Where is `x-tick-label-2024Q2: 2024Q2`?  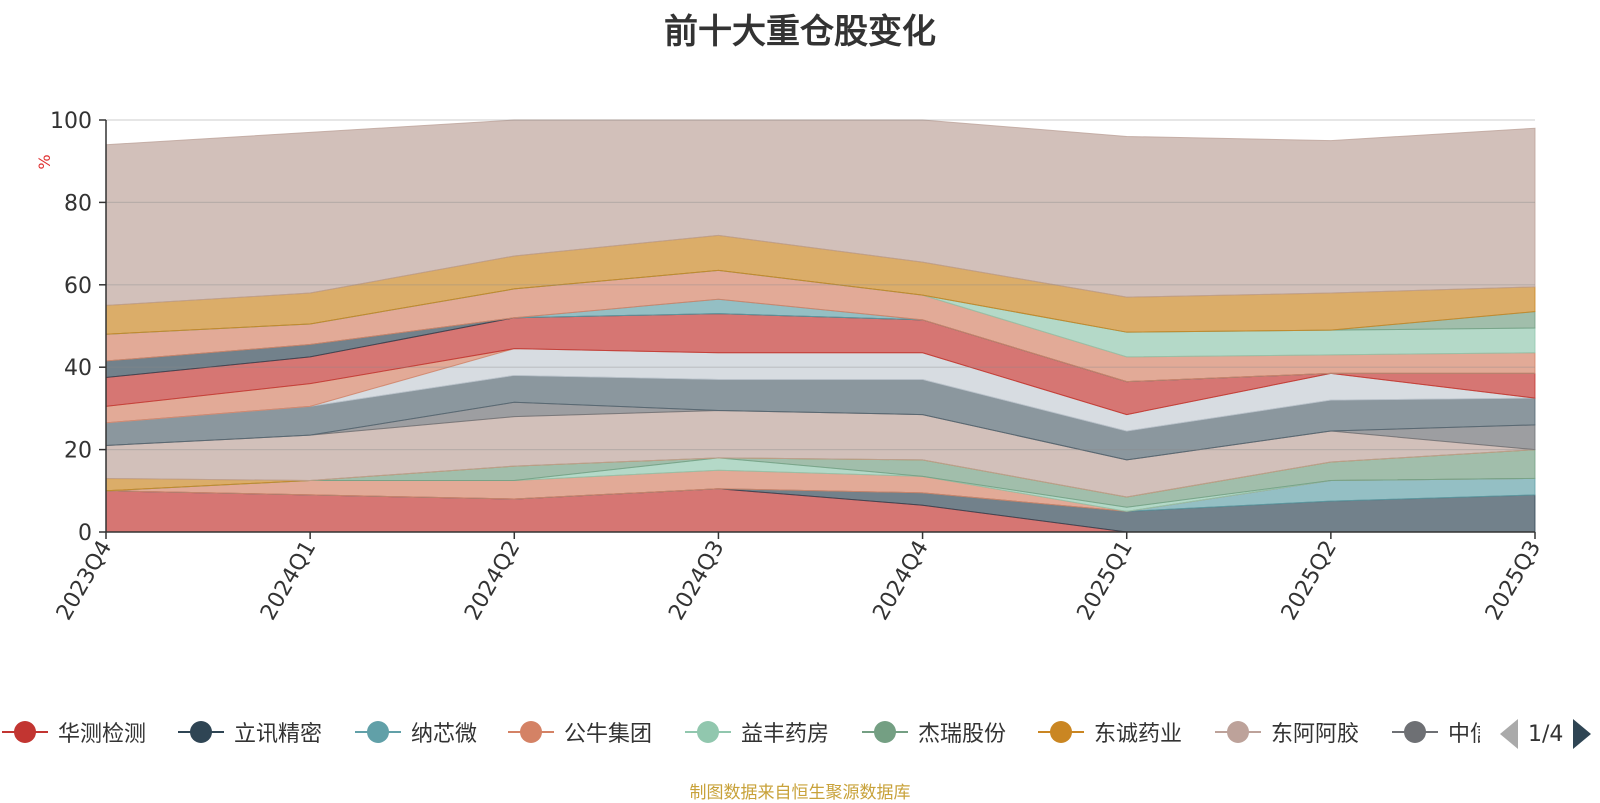
x-tick-label-2024Q2: 2024Q2 is located at coordinates (492, 581).